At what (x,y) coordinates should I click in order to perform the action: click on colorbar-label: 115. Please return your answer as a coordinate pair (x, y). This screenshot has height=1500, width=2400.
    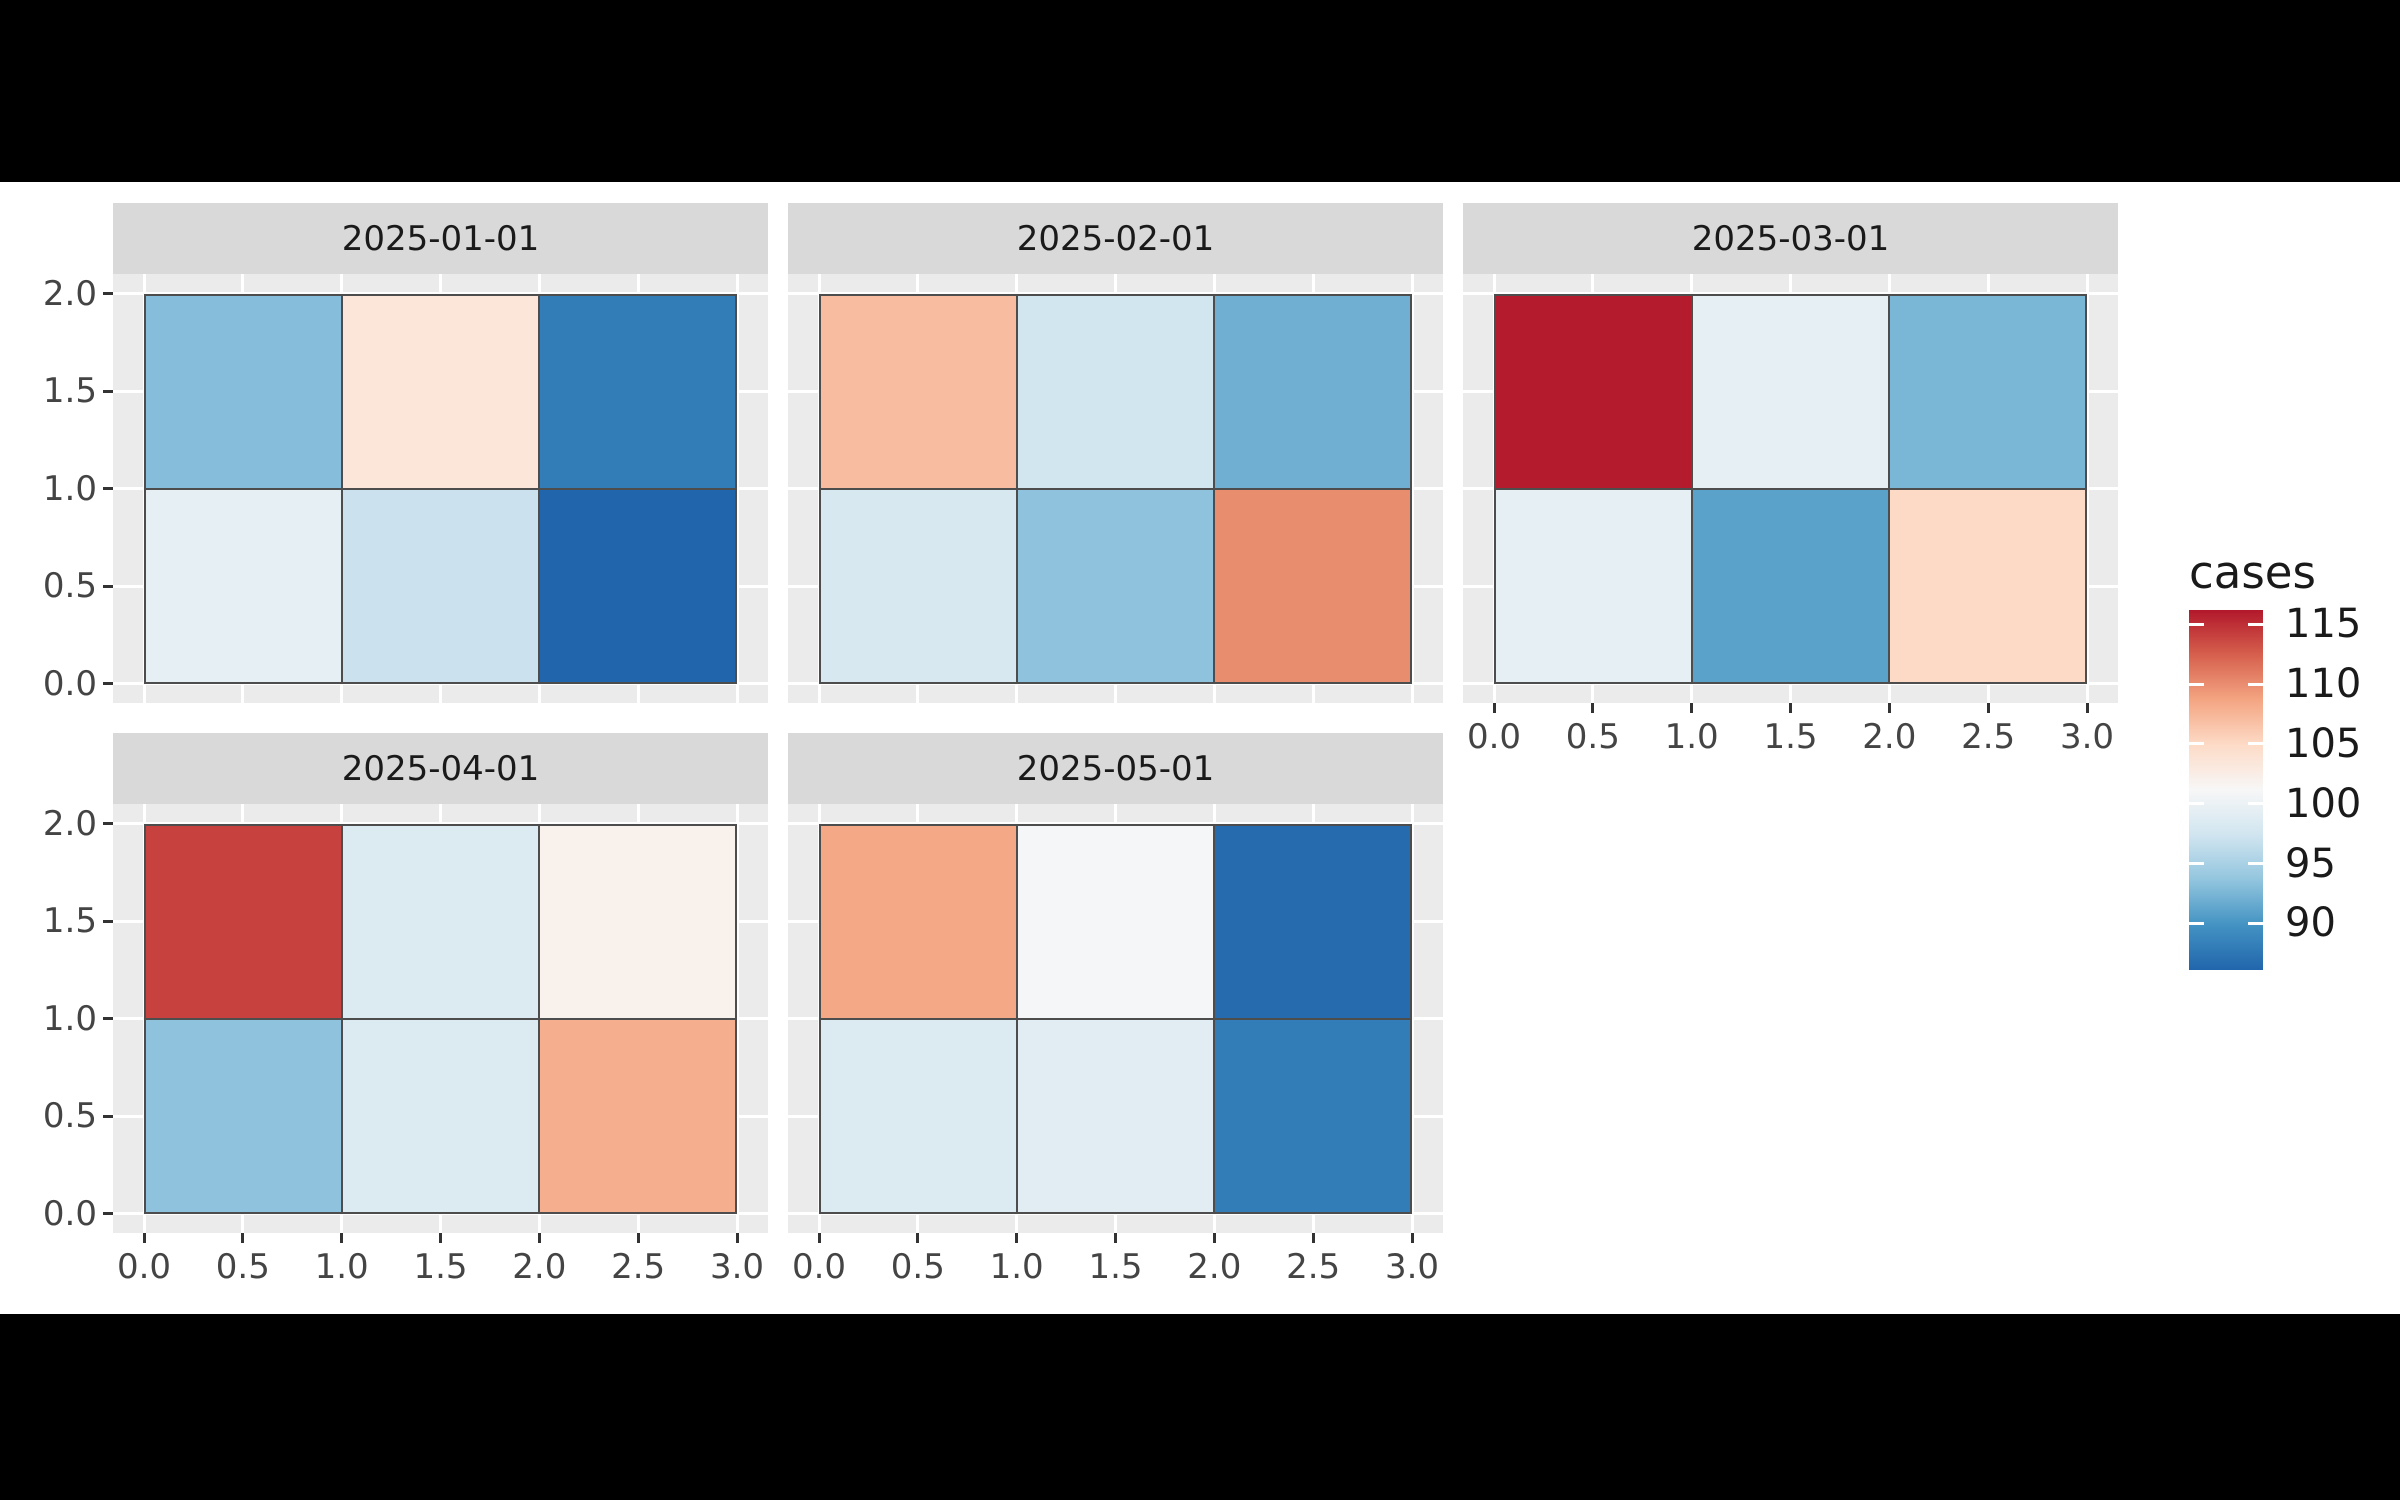
    Looking at the image, I should click on (2323, 624).